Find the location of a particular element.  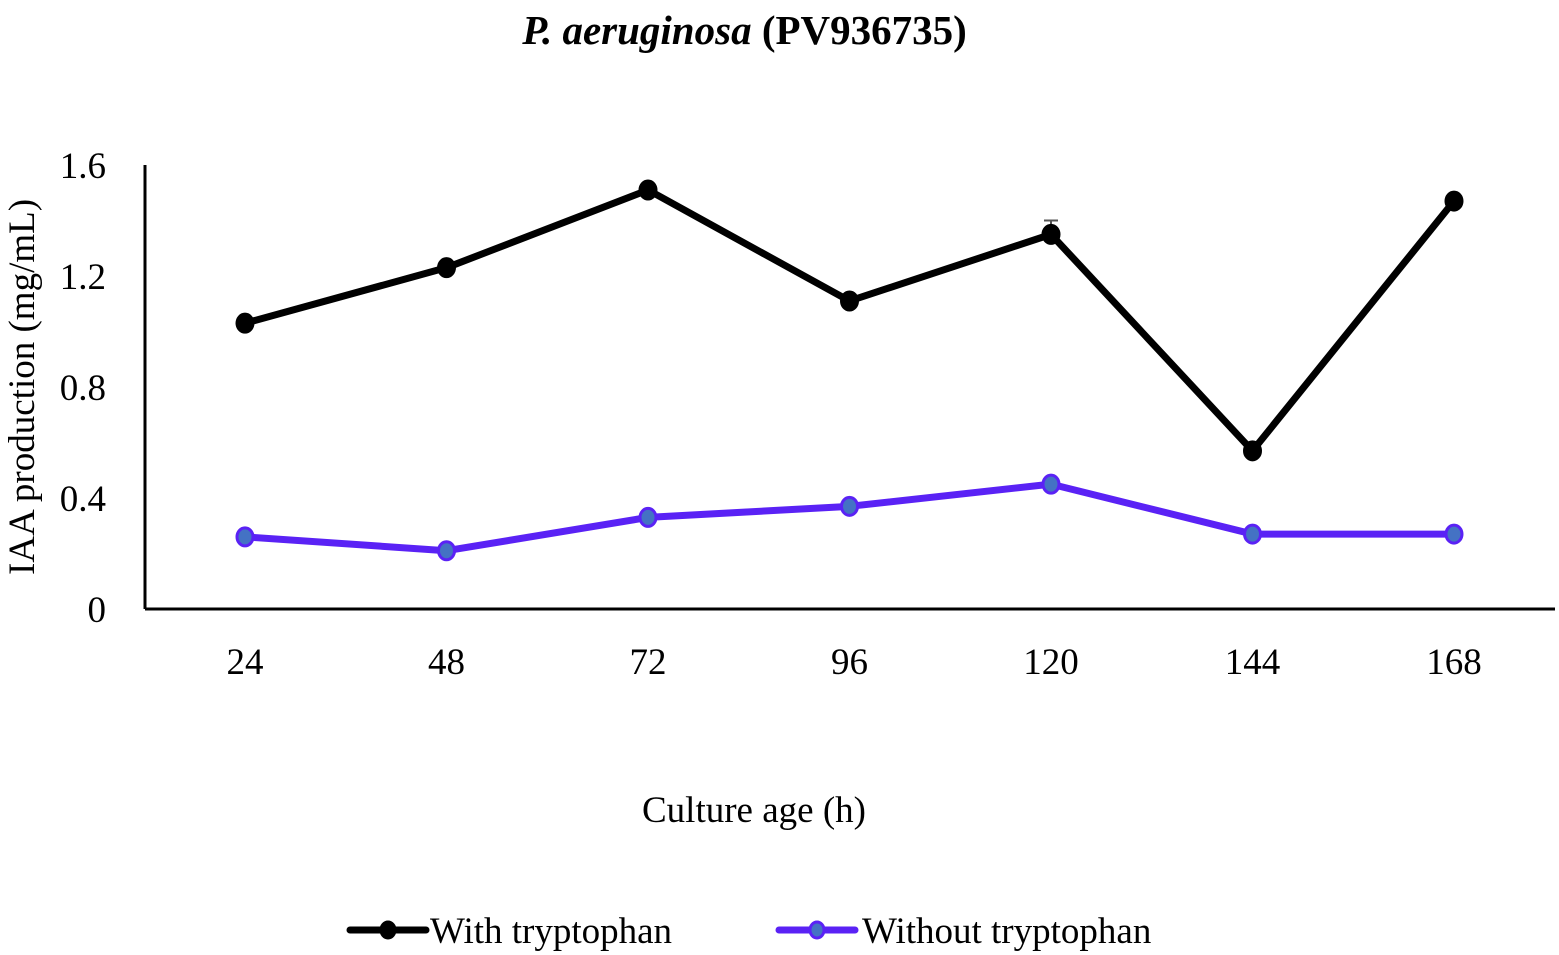

x-tick-label: 120 is located at coordinates (1051, 662).